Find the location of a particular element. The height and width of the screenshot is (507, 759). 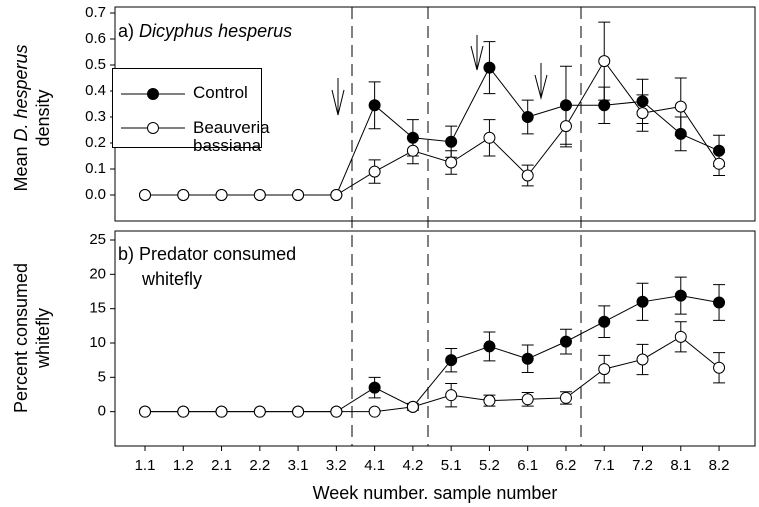

legend-label: Beauveria bassiana is located at coordinates (231, 136).